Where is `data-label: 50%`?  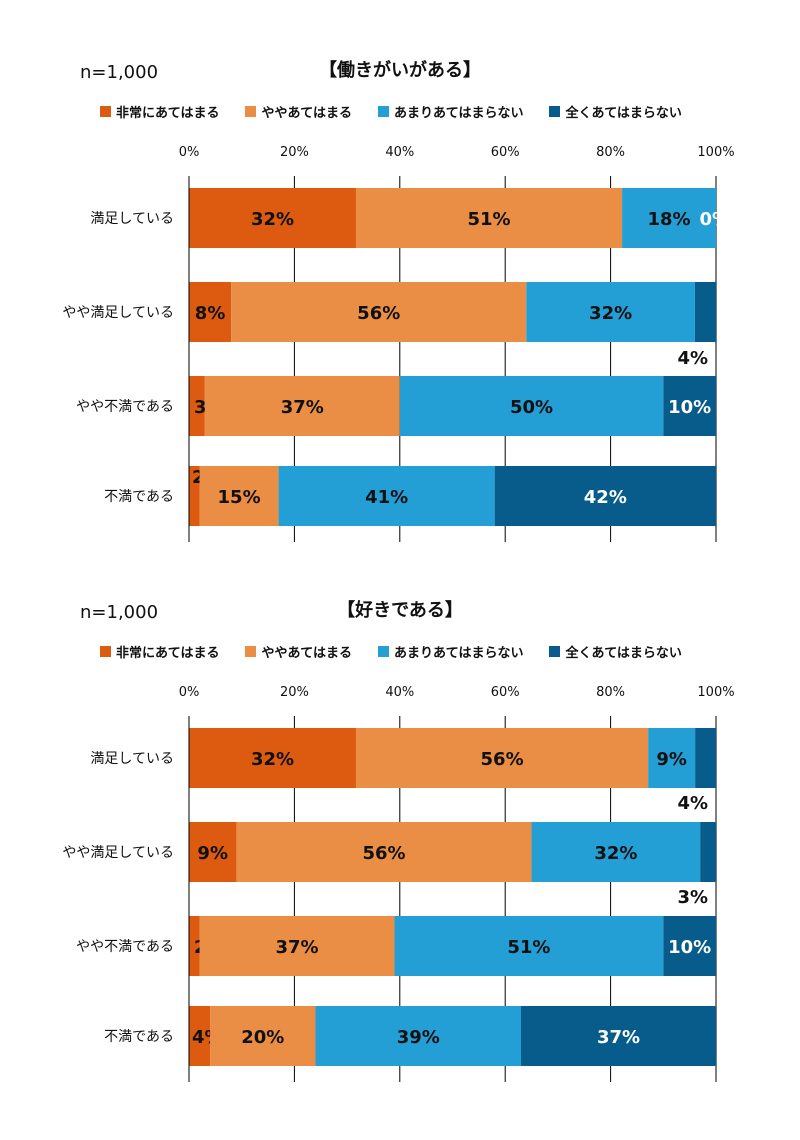
data-label: 50% is located at coordinates (531, 407).